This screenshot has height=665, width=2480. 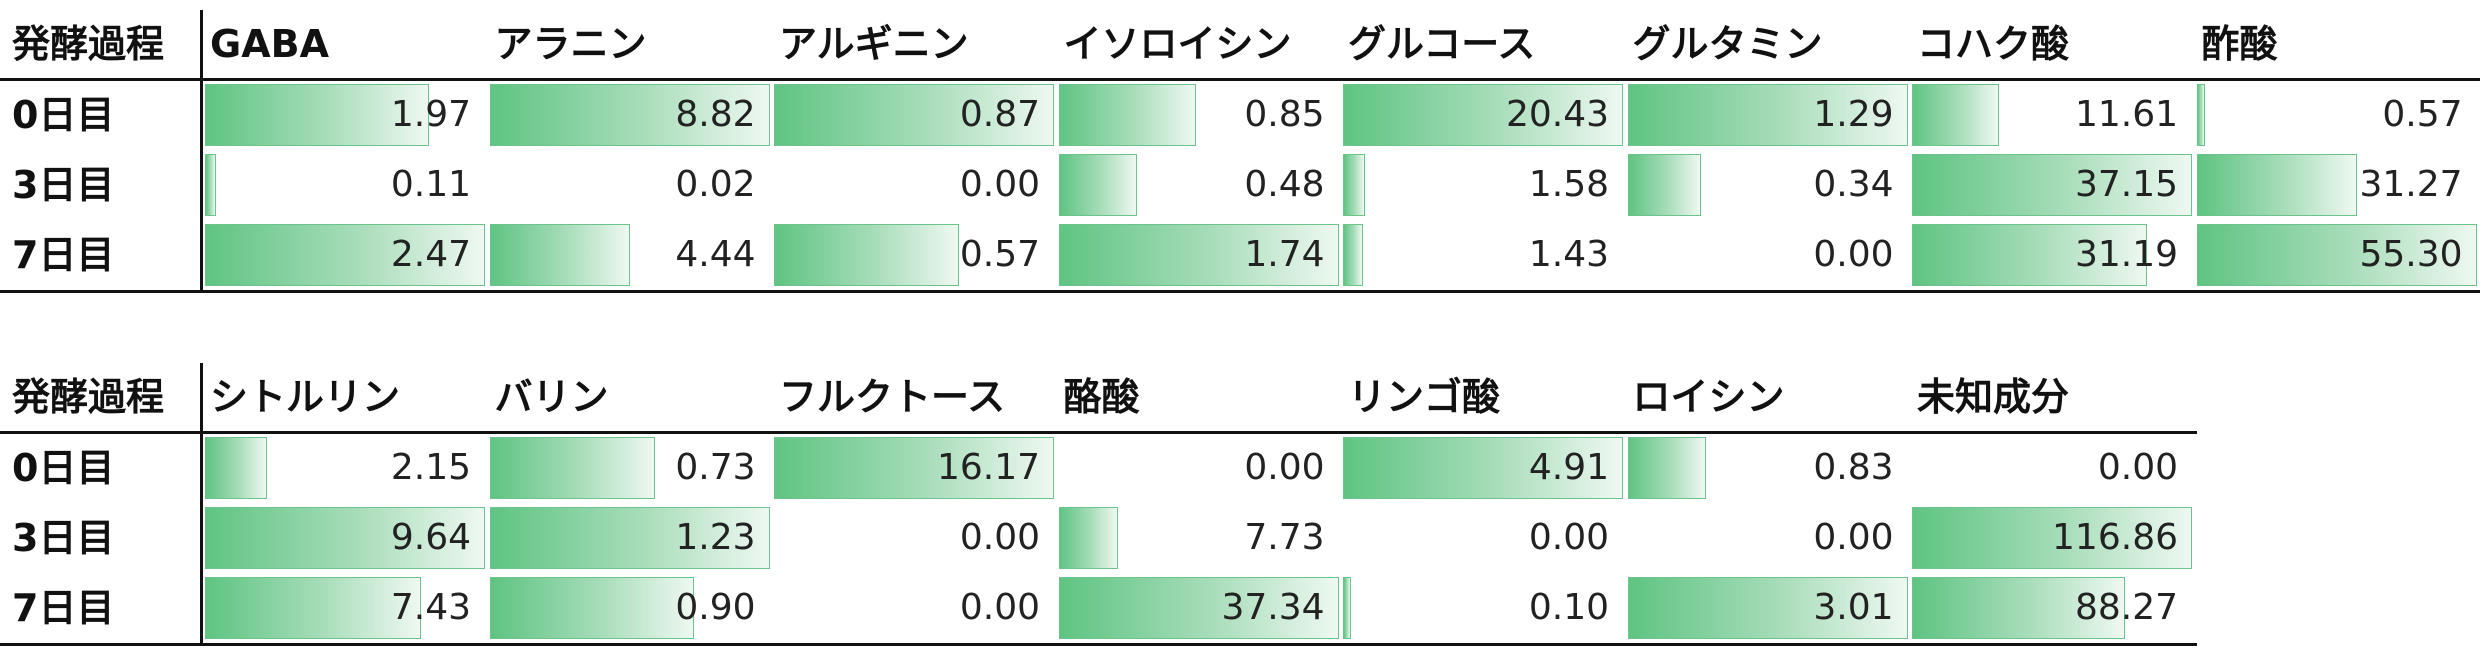 I want to click on data-cell: 3.01, so click(x=1767, y=608).